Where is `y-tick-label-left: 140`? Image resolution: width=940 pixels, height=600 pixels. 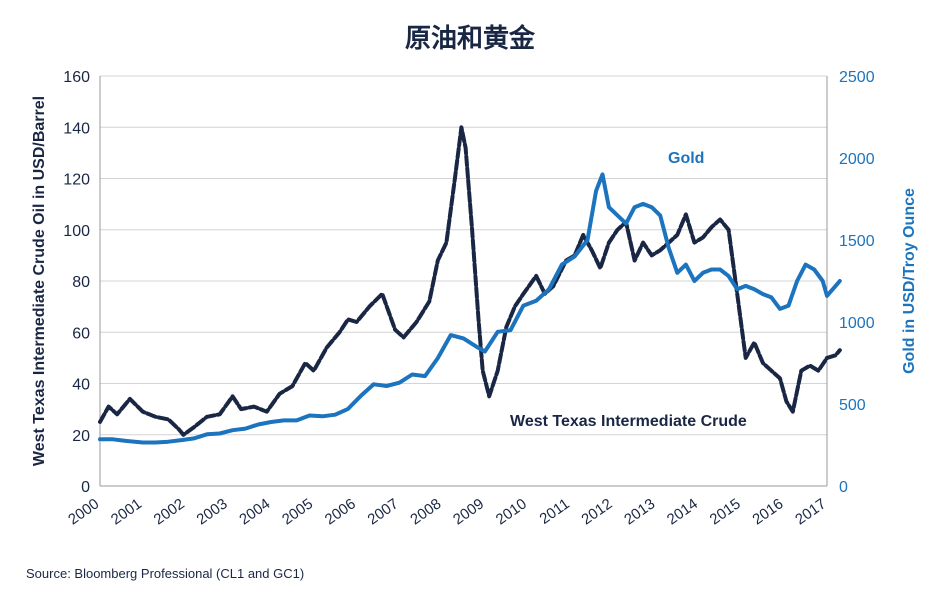 y-tick-label-left: 140 is located at coordinates (76, 128).